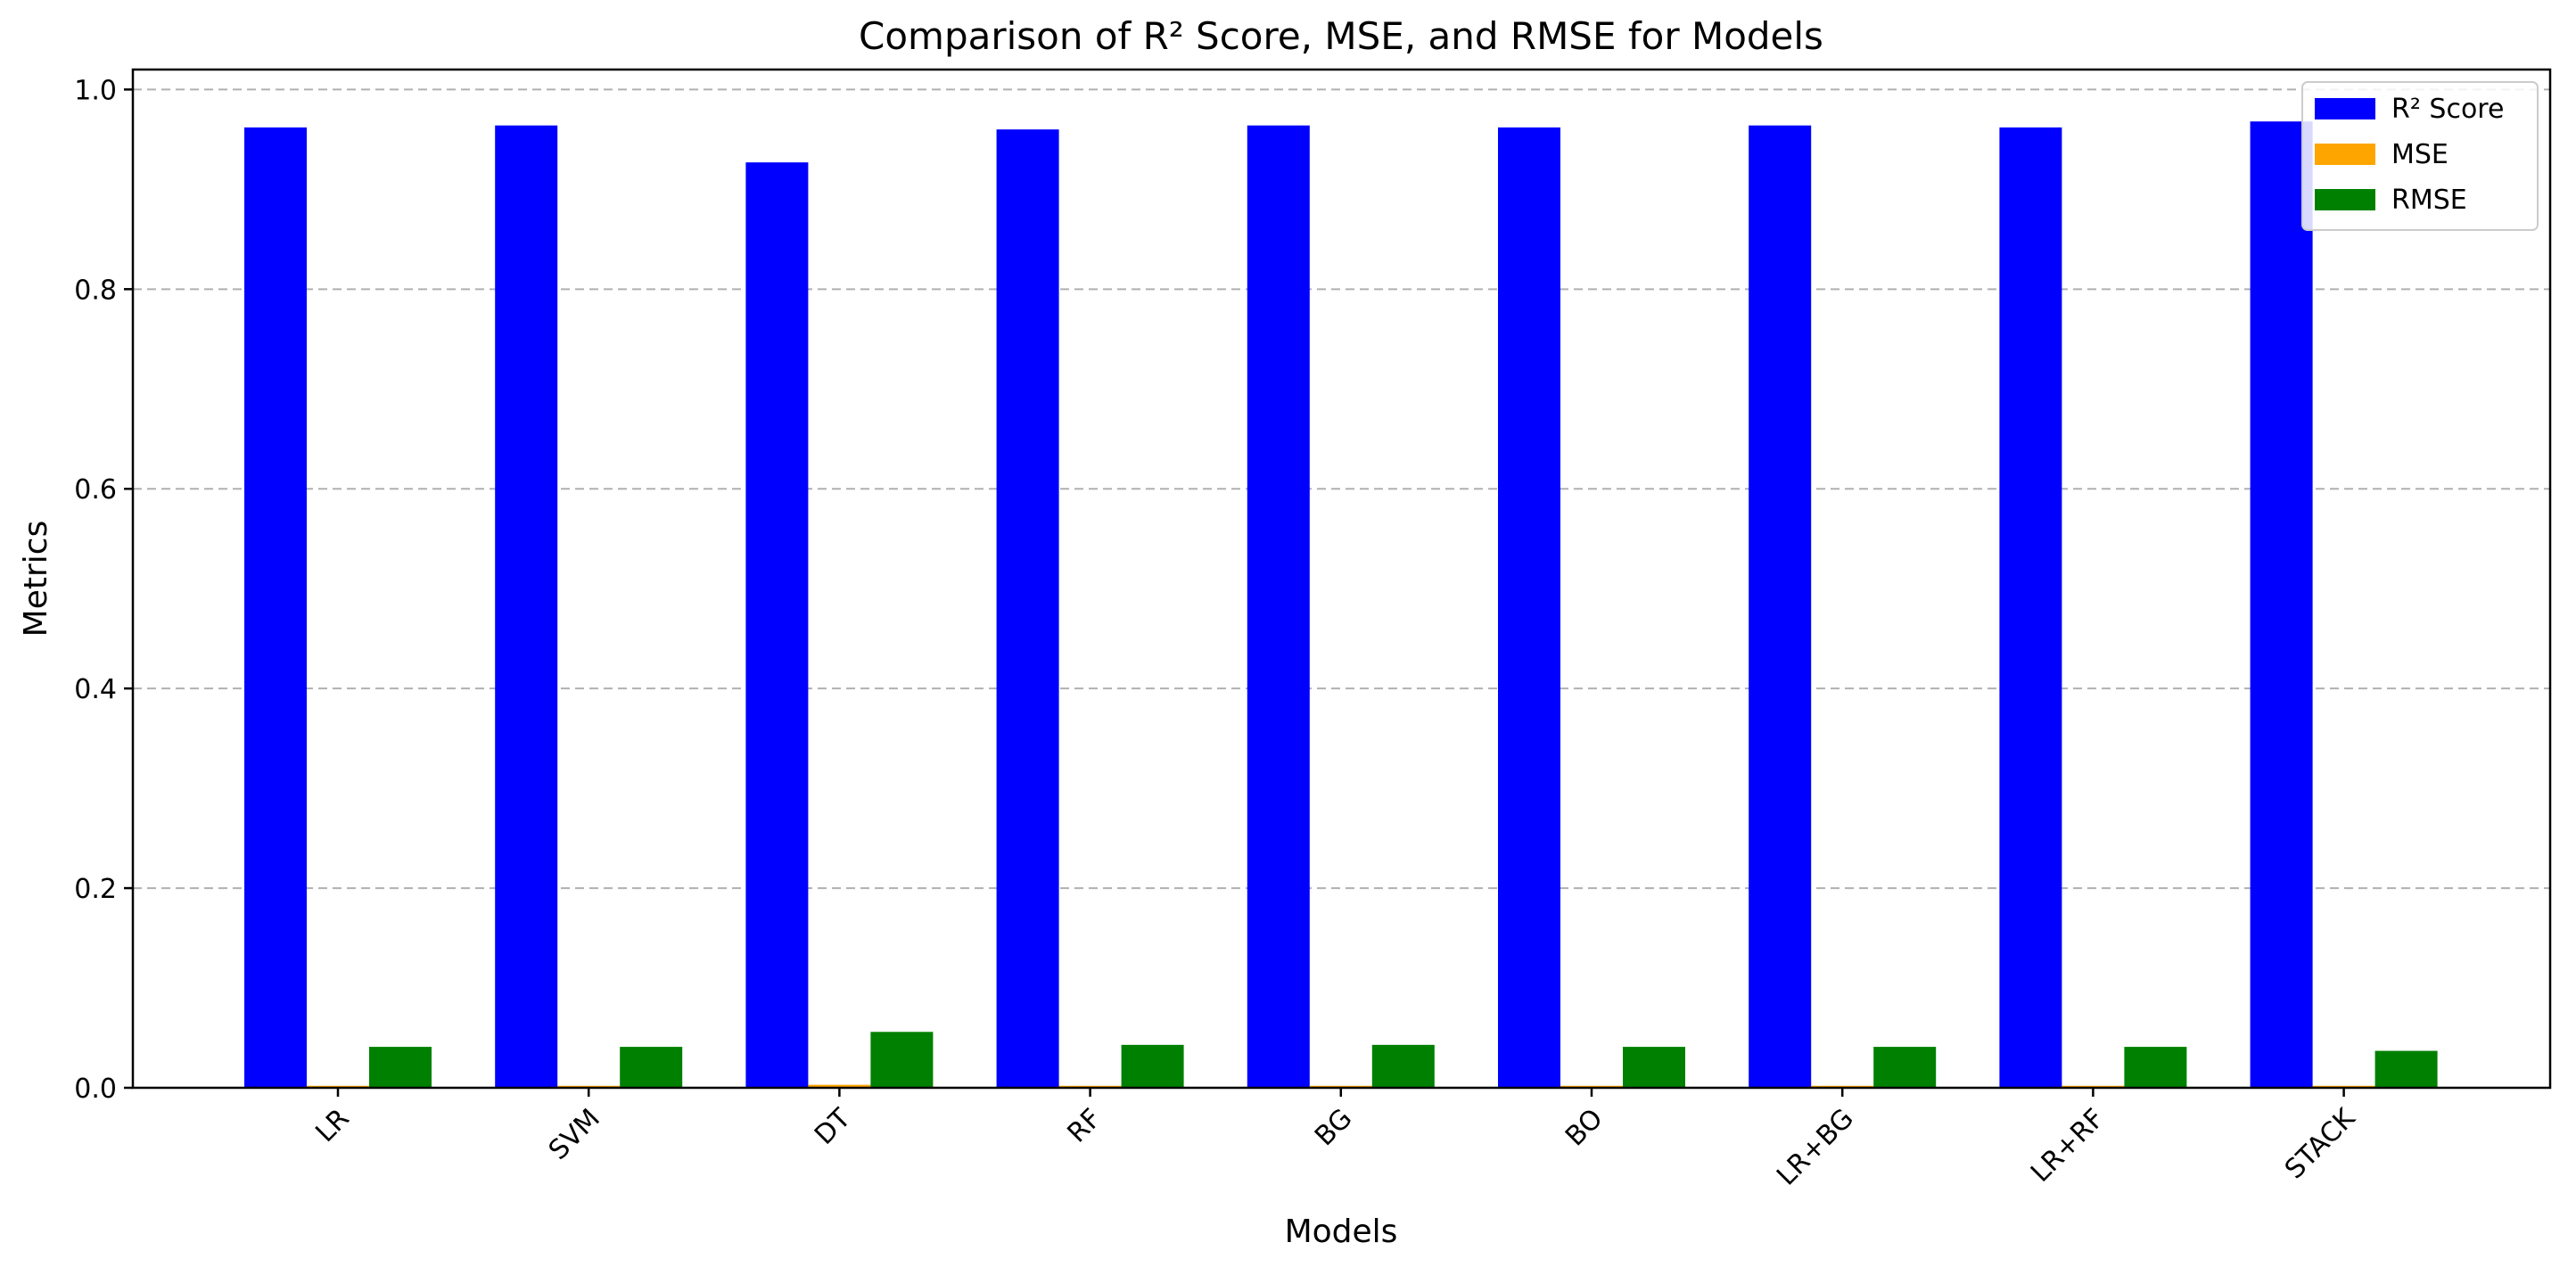 This screenshot has height=1267, width=2576. Describe the element at coordinates (275, 607) in the screenshot. I see `bar-r2-score-lr` at that location.